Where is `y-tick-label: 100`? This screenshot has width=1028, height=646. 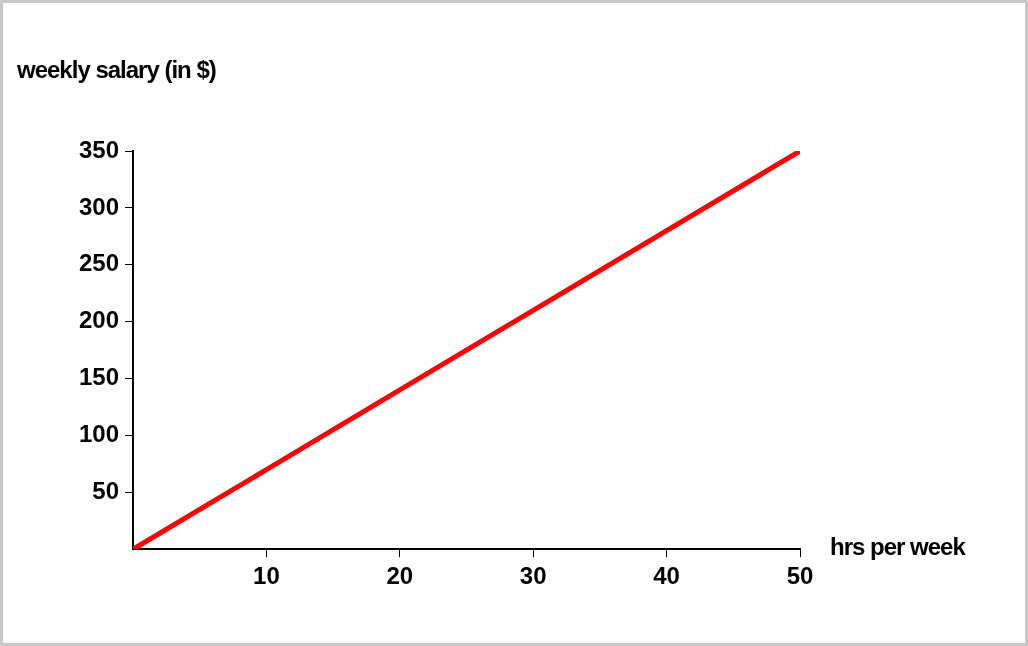 y-tick-label: 100 is located at coordinates (99, 434).